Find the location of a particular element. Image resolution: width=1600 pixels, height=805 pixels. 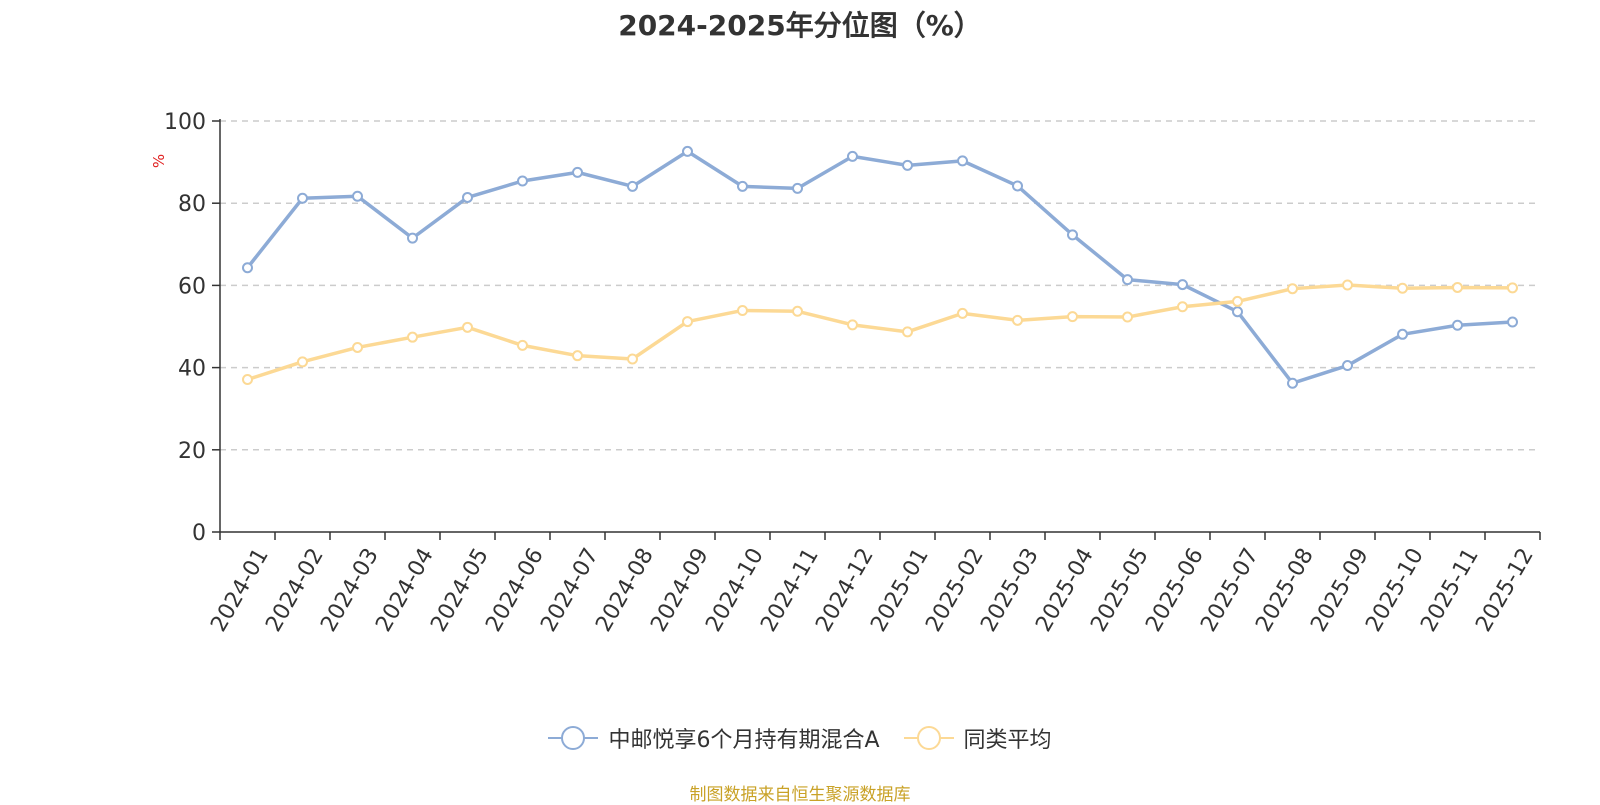

y-tick-label-20: 20 is located at coordinates (192, 451).